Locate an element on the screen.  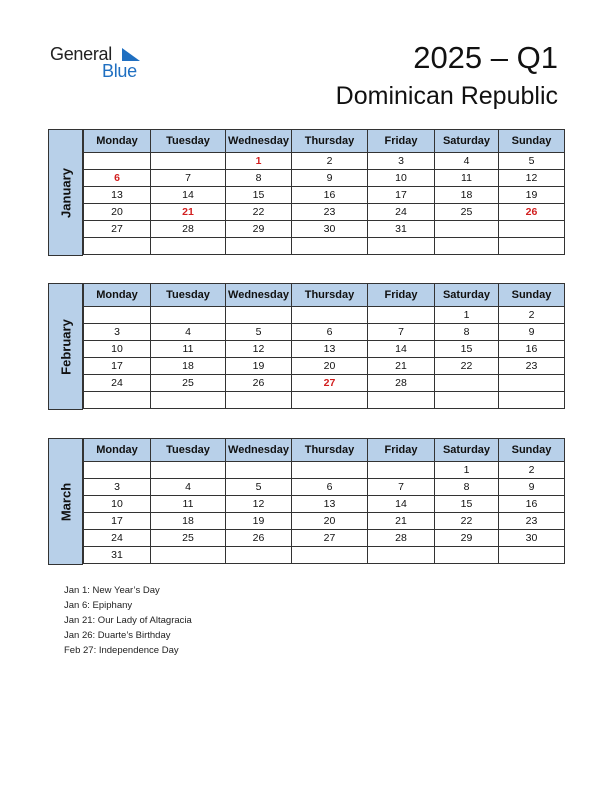
day-cell: 17 is located at coordinates (401, 195).